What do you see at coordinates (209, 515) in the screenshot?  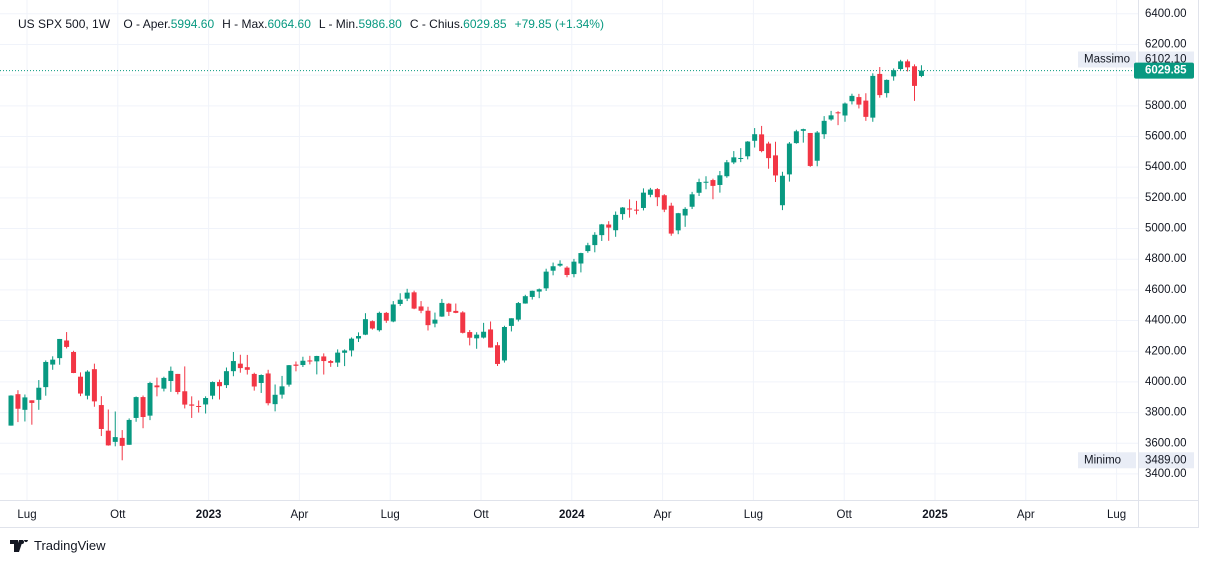 I see `x-tick-label: 2023` at bounding box center [209, 515].